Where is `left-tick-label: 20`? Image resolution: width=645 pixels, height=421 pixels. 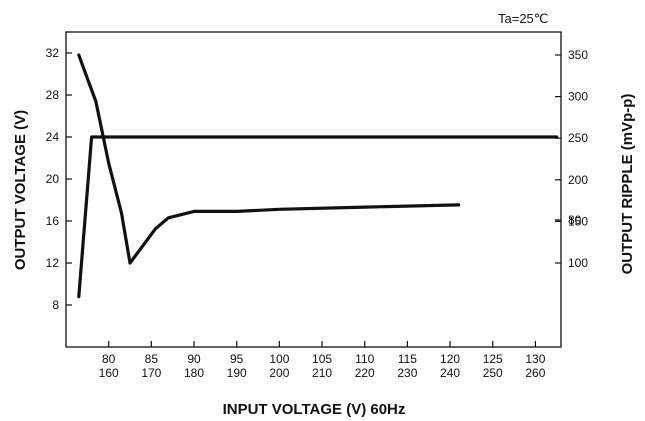
left-tick-label: 20 is located at coordinates (53, 179).